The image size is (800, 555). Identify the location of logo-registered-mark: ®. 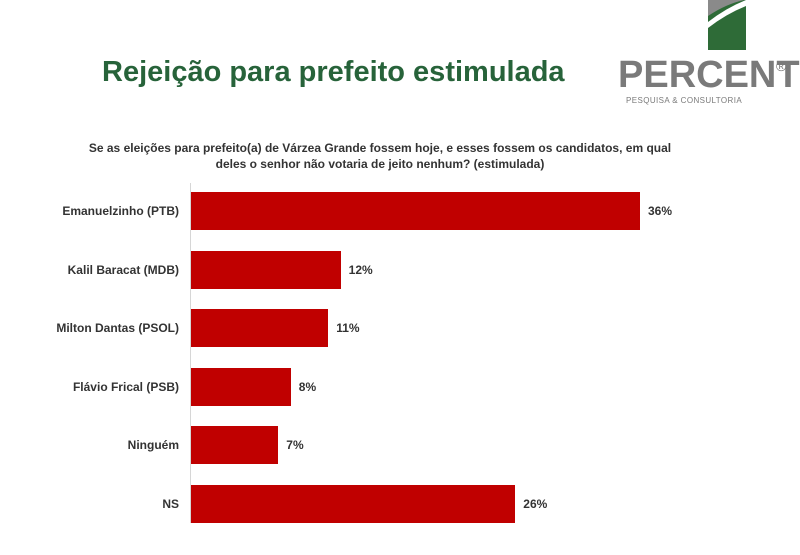
(781, 66).